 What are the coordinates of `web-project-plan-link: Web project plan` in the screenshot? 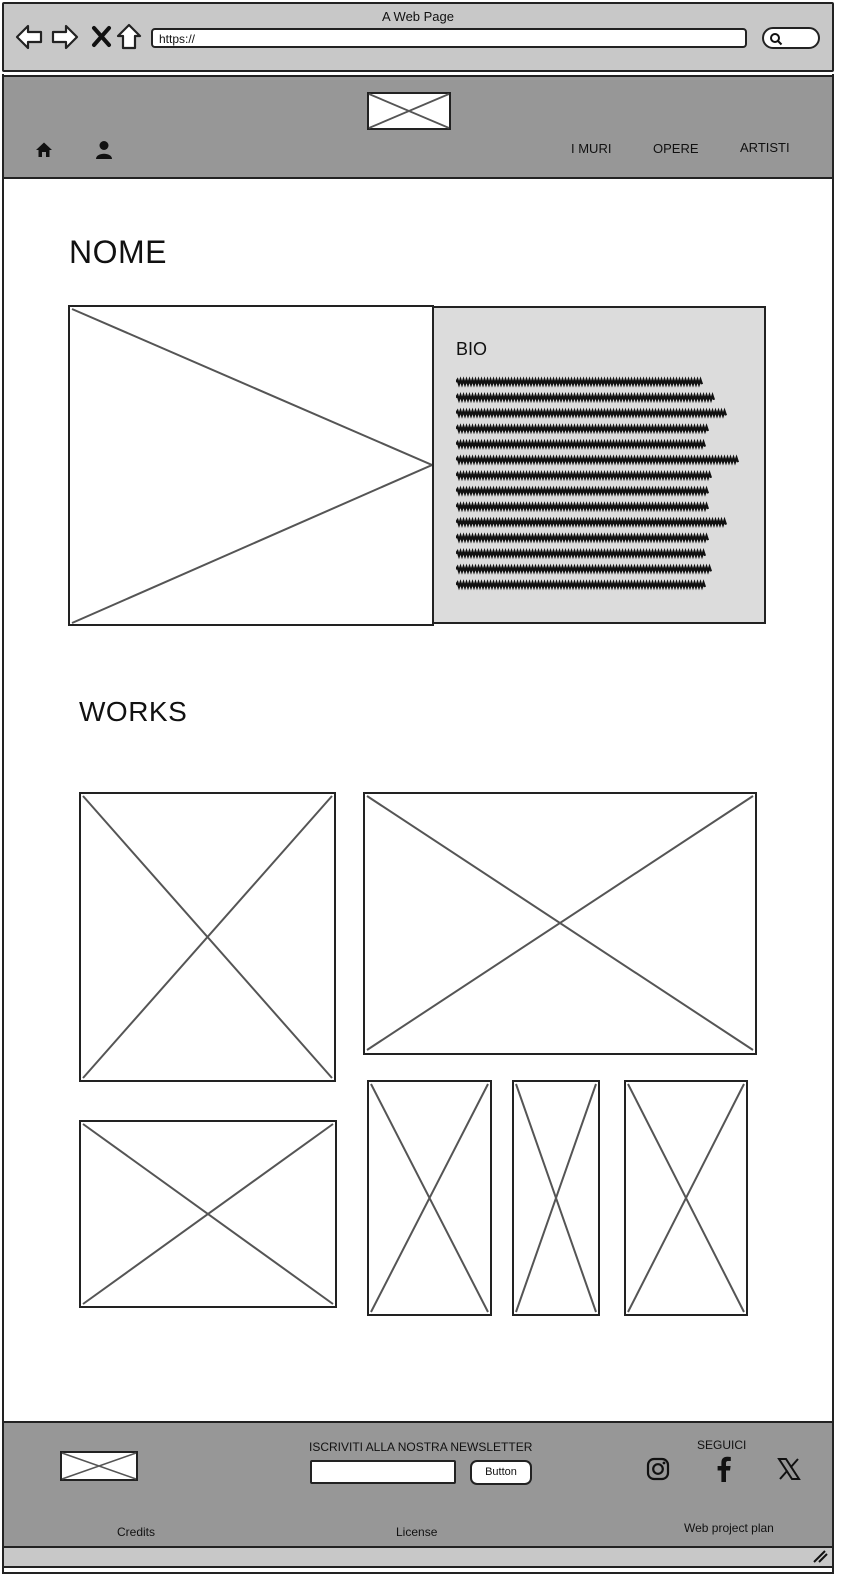 It's located at (729, 1528).